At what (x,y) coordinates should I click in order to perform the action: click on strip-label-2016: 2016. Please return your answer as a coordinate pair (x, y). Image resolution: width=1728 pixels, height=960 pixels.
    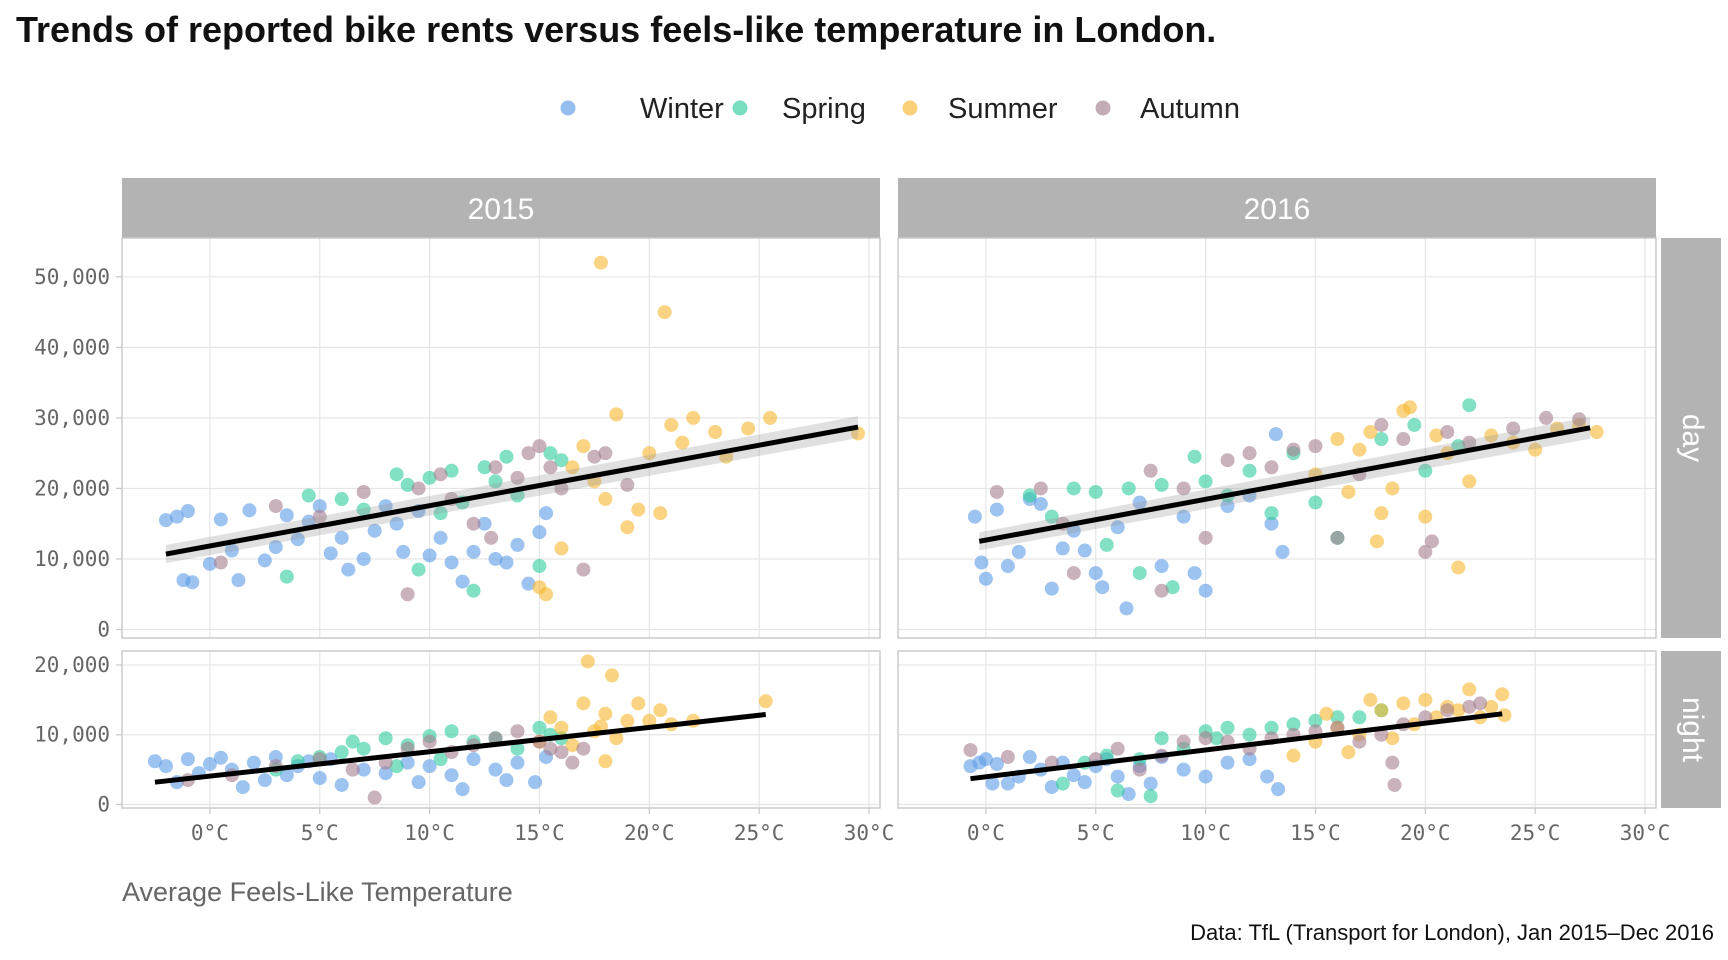
    Looking at the image, I should click on (1277, 209).